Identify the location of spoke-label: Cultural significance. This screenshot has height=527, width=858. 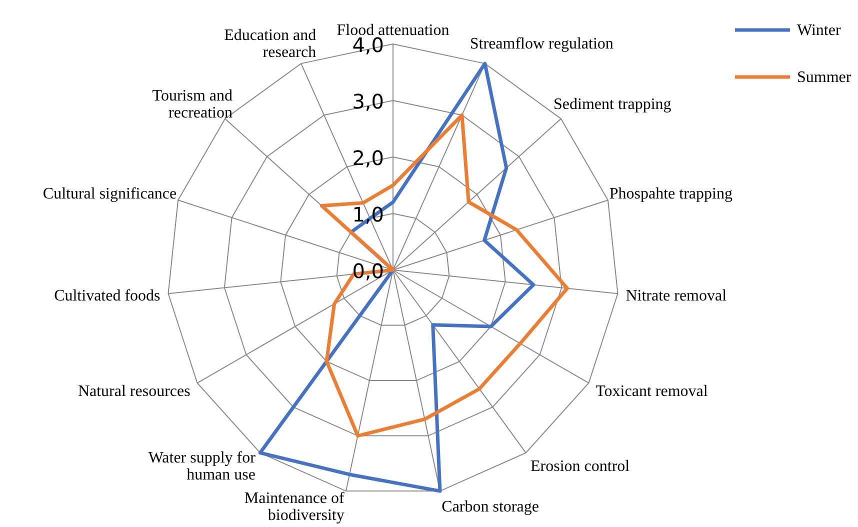
(109, 193).